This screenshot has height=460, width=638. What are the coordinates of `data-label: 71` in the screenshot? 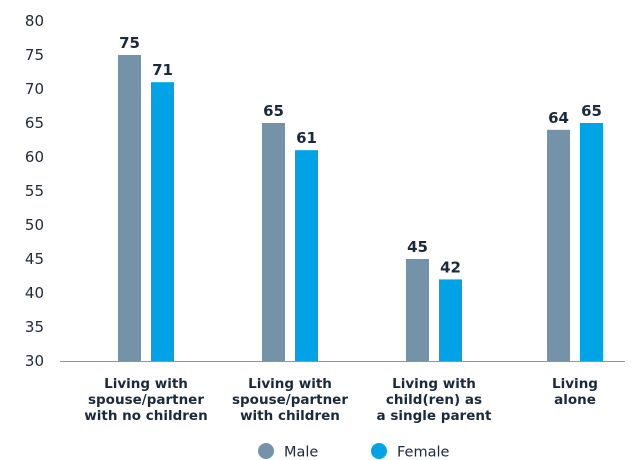 It's located at (162, 70).